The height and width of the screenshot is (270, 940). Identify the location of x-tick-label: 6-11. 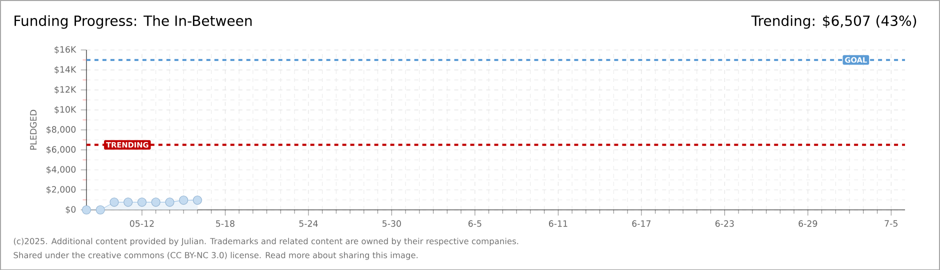
(558, 223).